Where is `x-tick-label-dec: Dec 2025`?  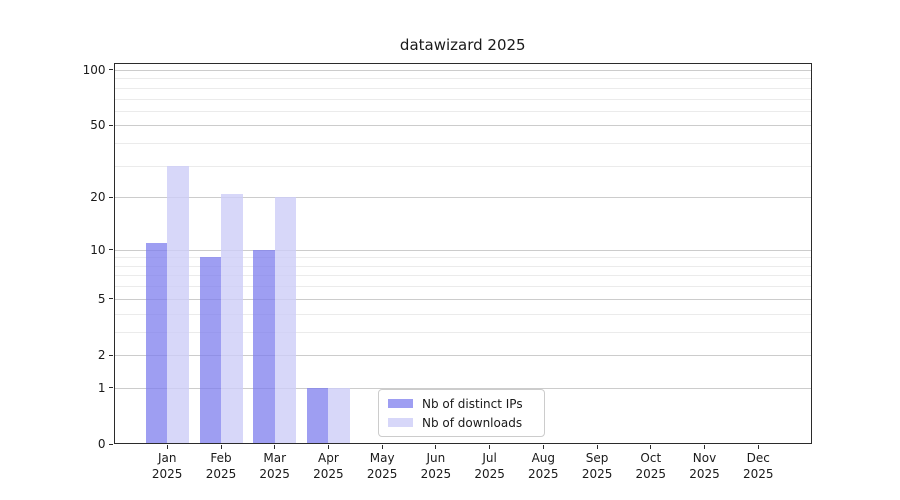 x-tick-label-dec: Dec 2025 is located at coordinates (758, 466).